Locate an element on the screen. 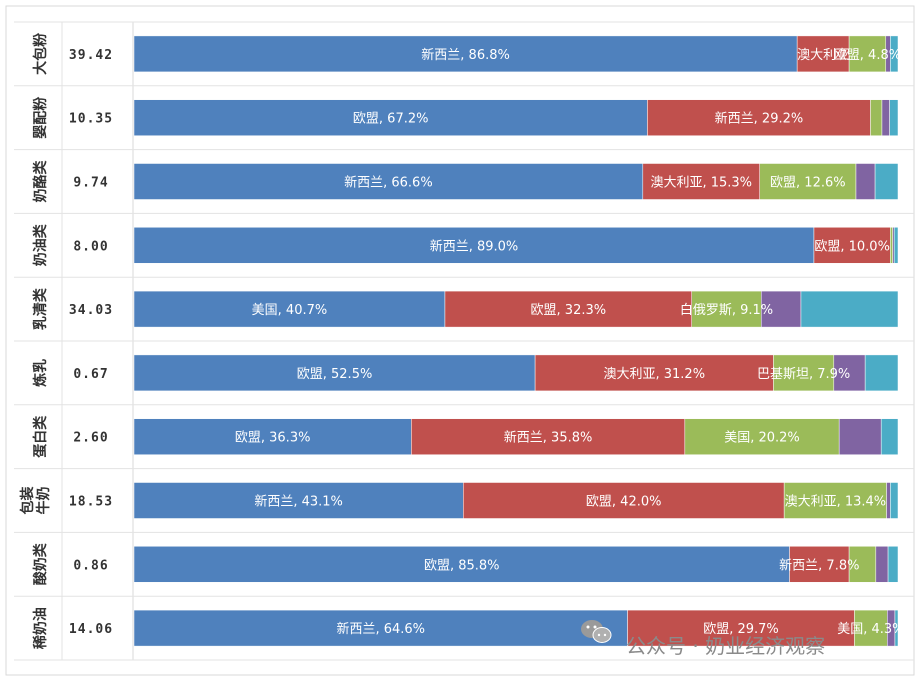 This screenshot has width=920, height=681. segment-label: 美国, 20.2% is located at coordinates (762, 438).